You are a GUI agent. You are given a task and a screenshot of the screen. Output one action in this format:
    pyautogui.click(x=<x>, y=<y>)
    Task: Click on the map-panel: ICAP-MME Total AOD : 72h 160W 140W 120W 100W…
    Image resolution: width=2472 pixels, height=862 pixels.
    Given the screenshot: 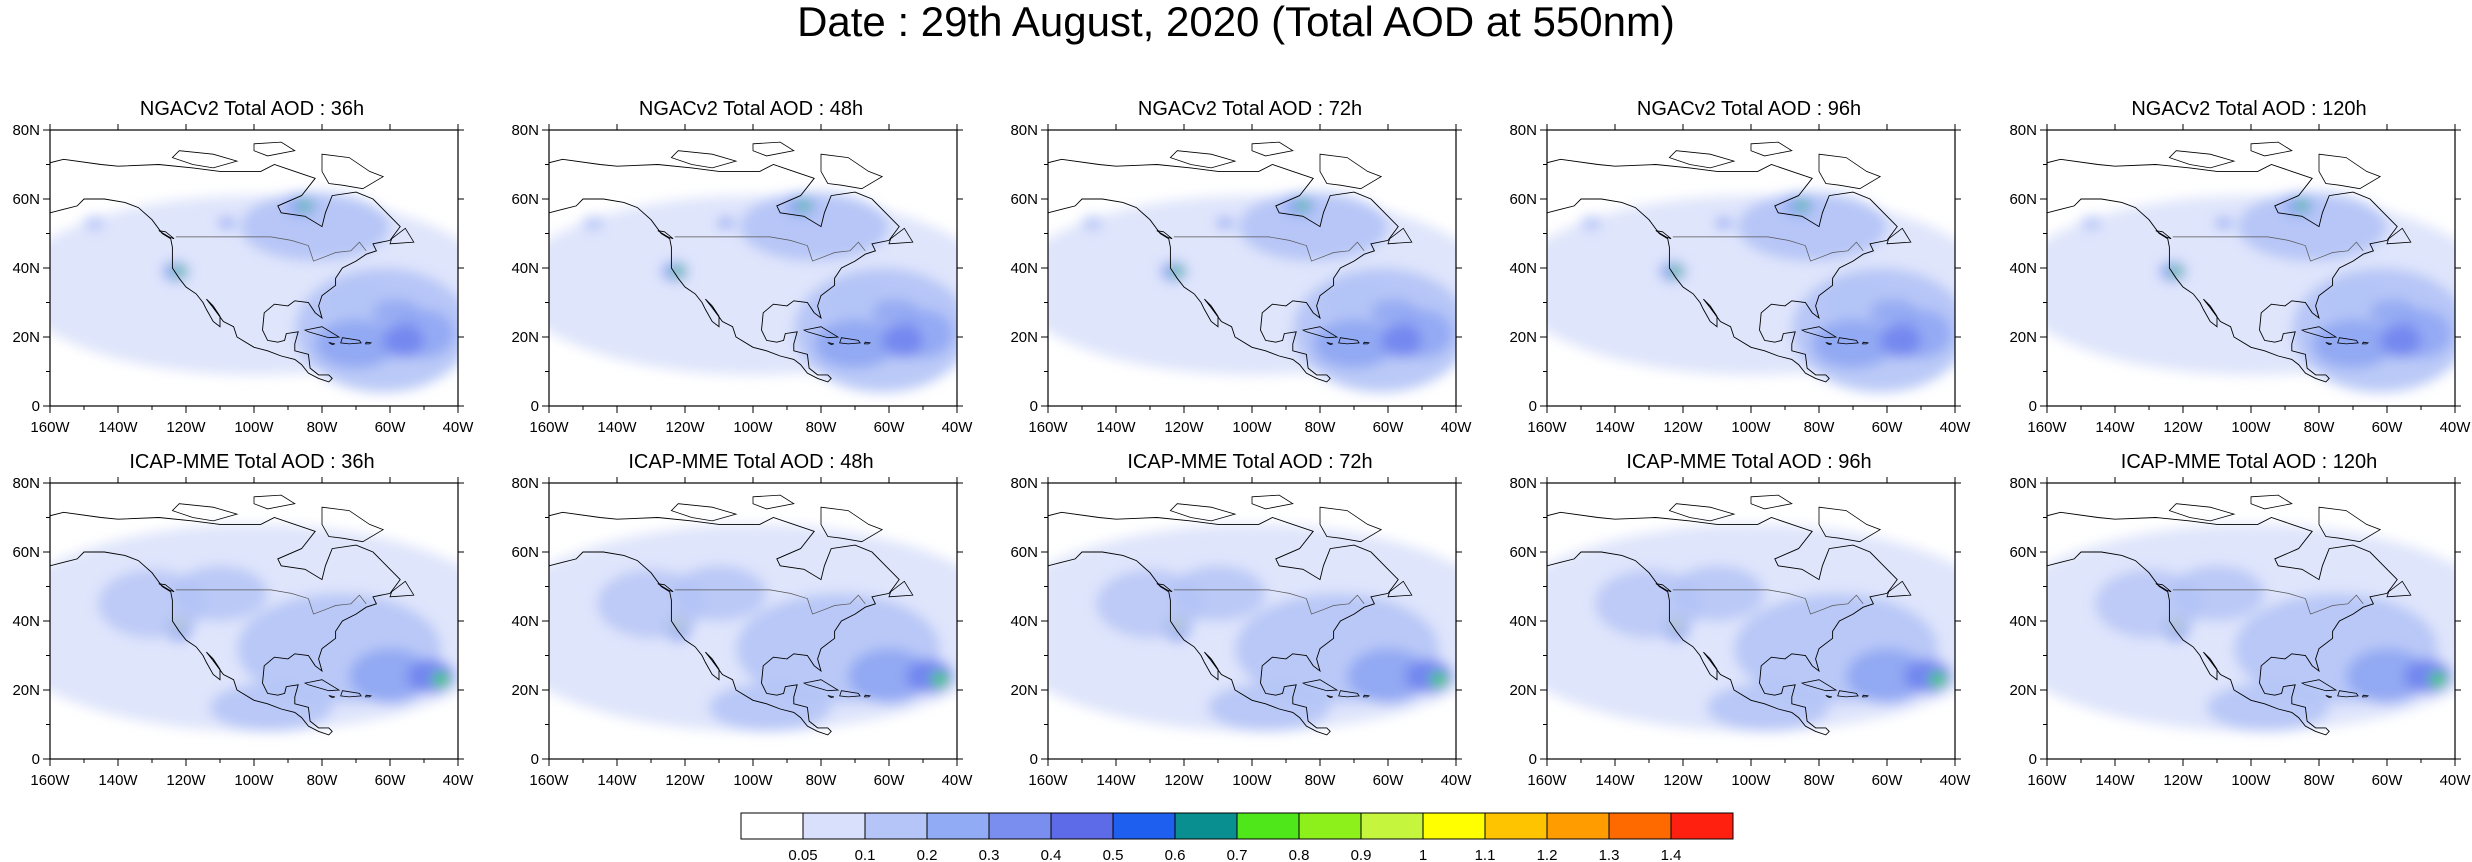 What is the action you would take?
    pyautogui.click(x=1250, y=629)
    